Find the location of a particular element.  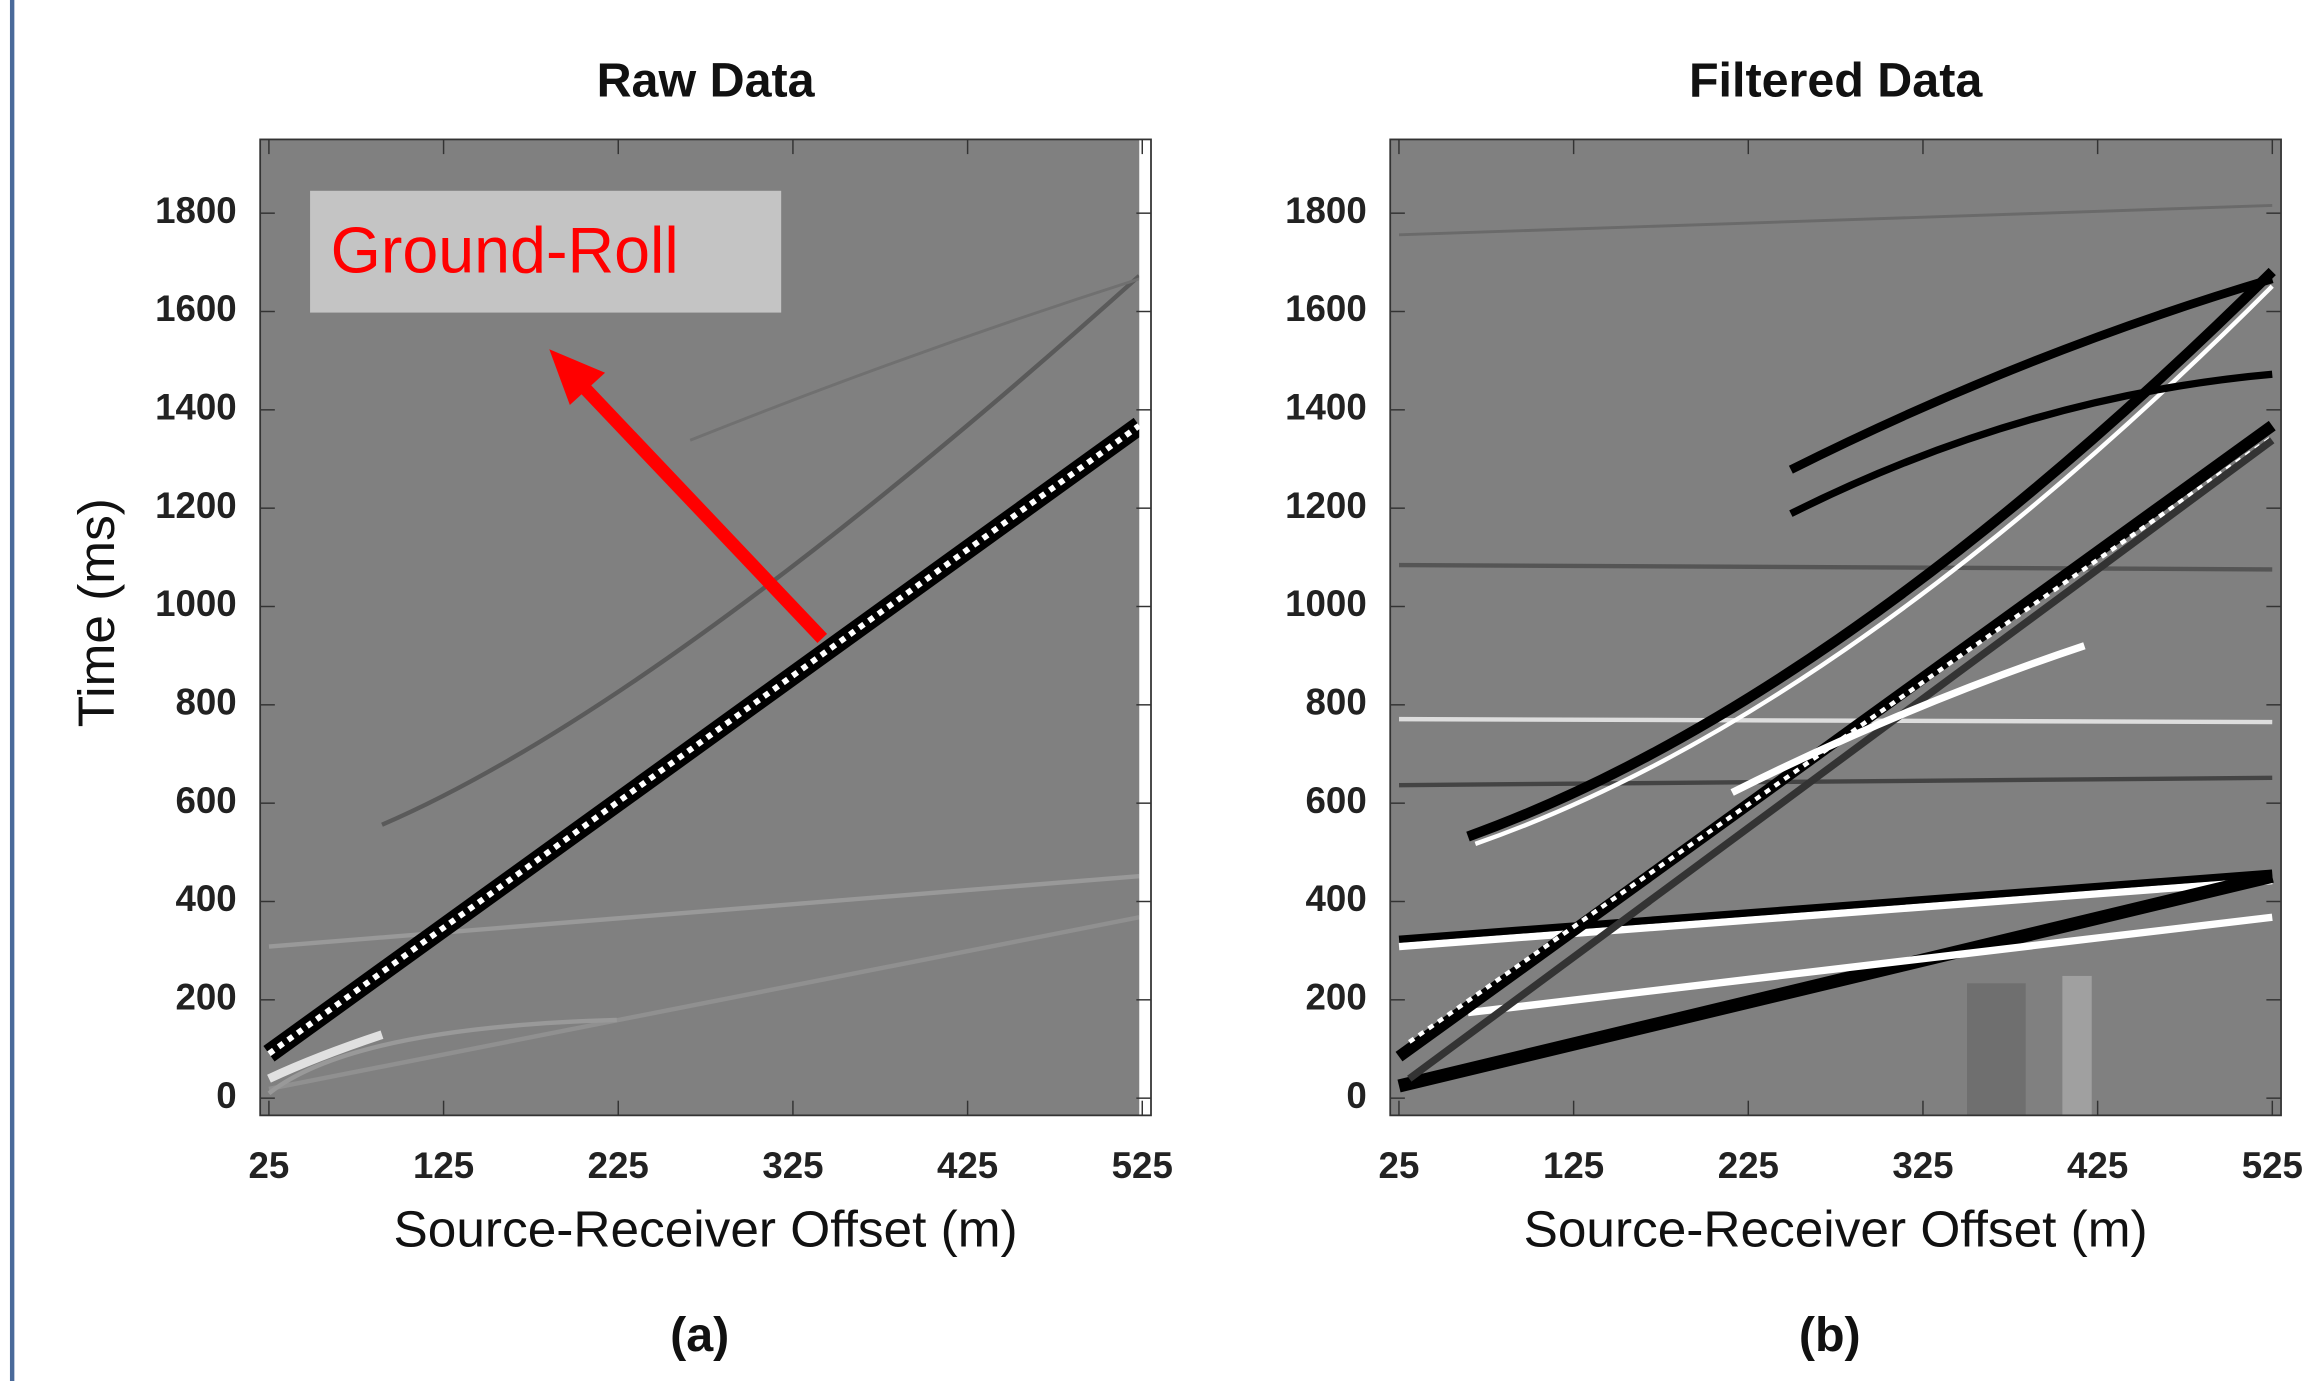

annotation-arrowhead is located at coordinates (577, 377).